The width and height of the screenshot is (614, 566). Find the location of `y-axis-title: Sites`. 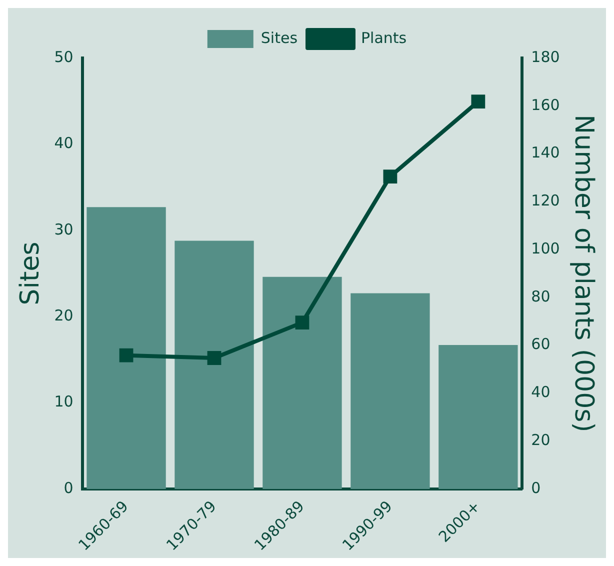

y-axis-title: Sites is located at coordinates (30, 274).